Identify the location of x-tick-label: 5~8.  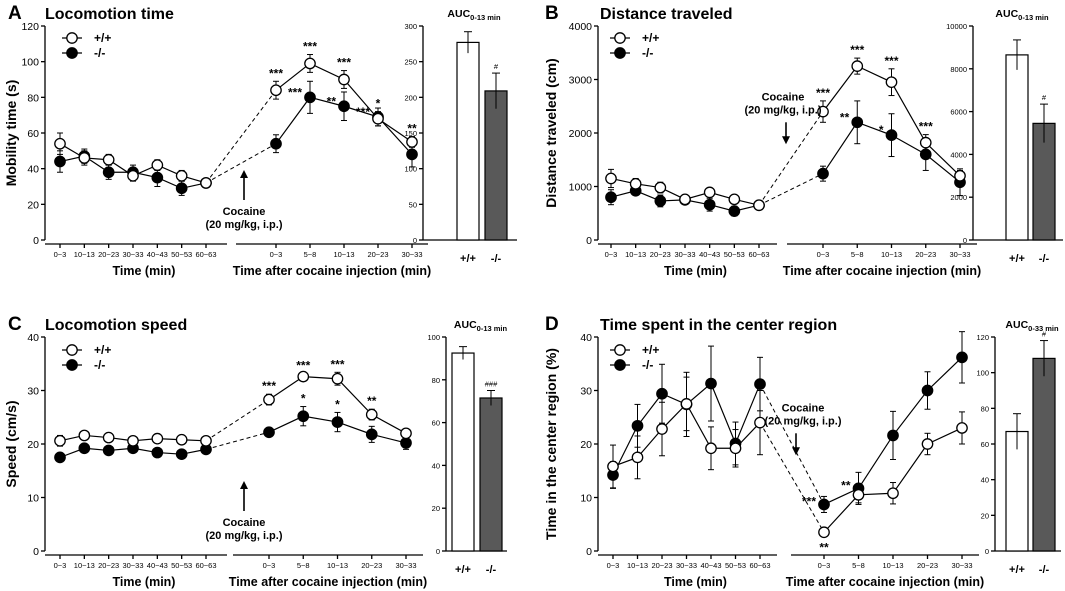
(303, 565).